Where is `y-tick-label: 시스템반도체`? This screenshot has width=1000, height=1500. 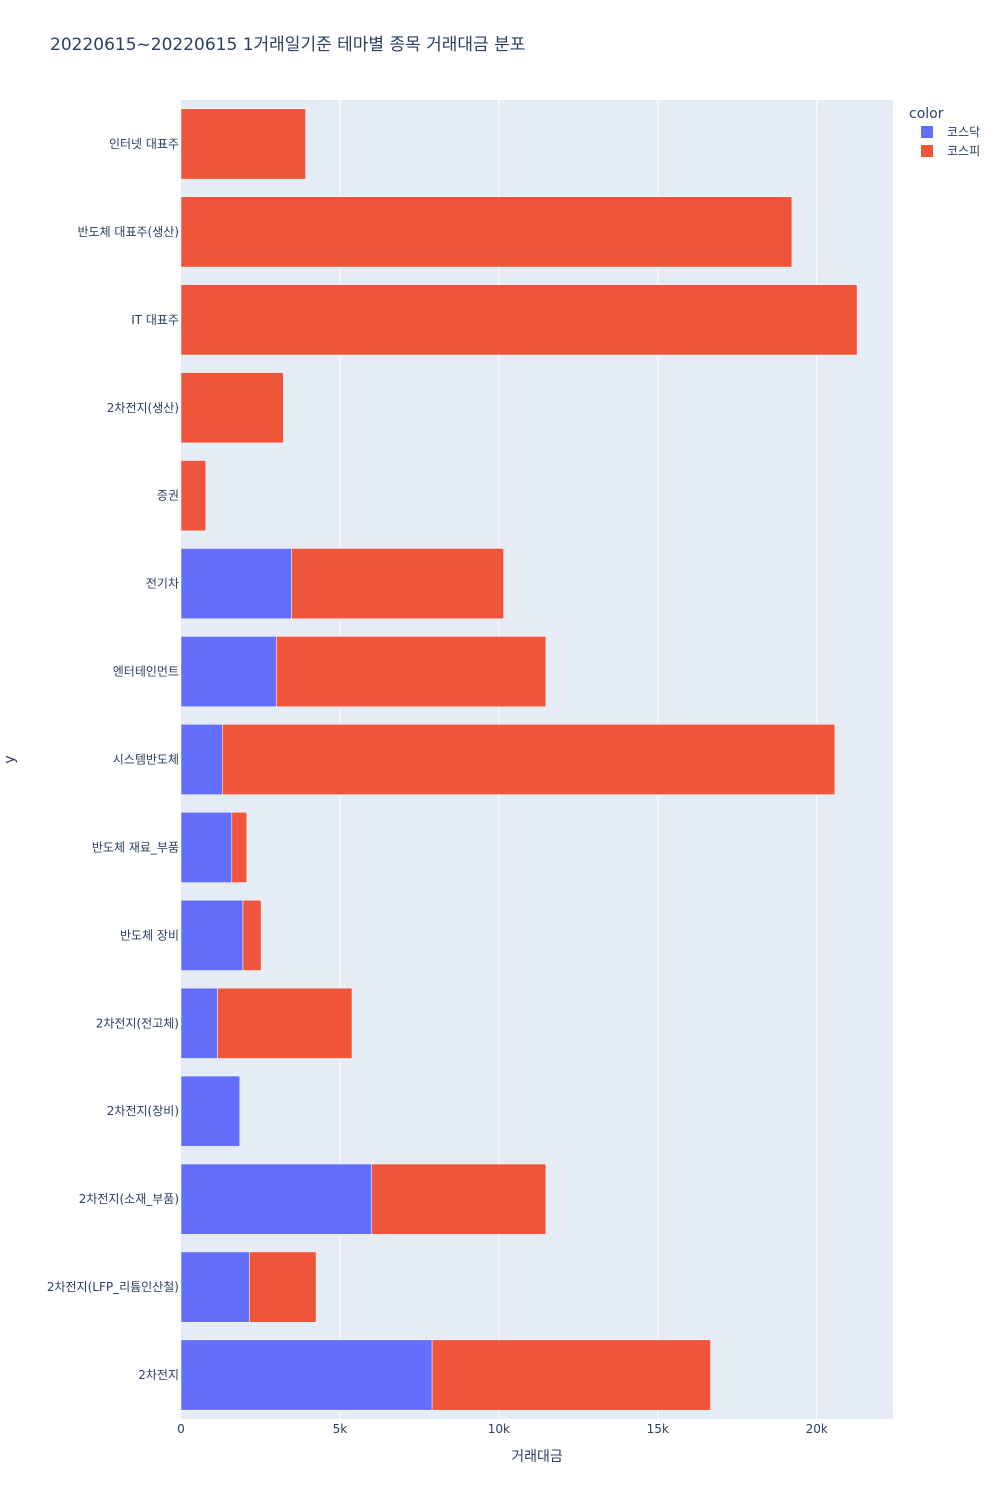 y-tick-label: 시스템반도체 is located at coordinates (146, 760).